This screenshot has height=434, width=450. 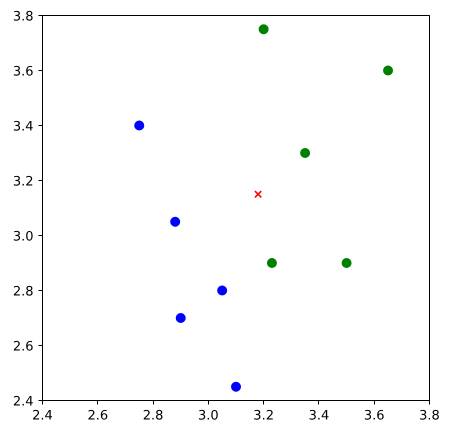 I want to click on x-tick-label: 3.4, so click(x=319, y=416).